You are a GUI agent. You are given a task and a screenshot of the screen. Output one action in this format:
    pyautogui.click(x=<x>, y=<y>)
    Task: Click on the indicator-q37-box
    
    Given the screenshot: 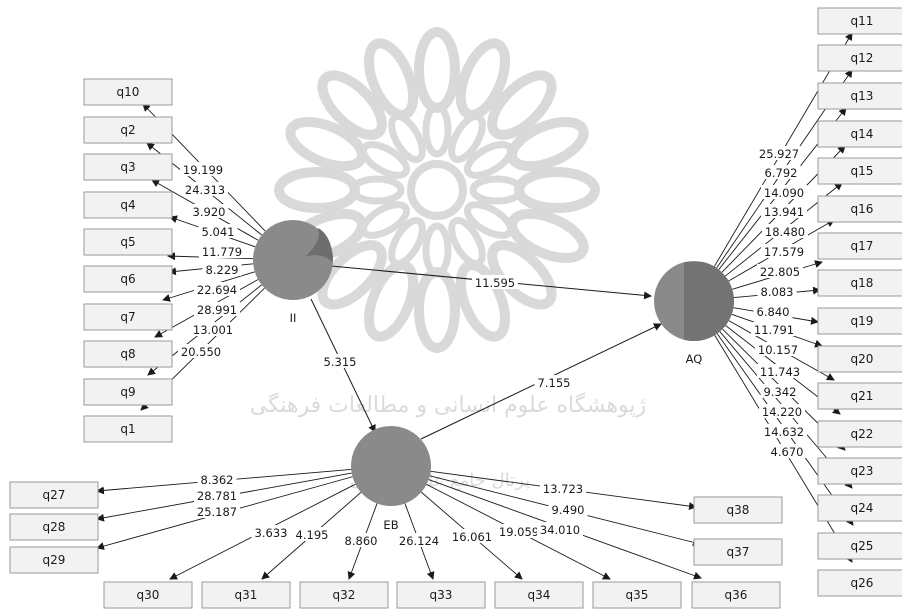 What is the action you would take?
    pyautogui.click(x=738, y=552)
    